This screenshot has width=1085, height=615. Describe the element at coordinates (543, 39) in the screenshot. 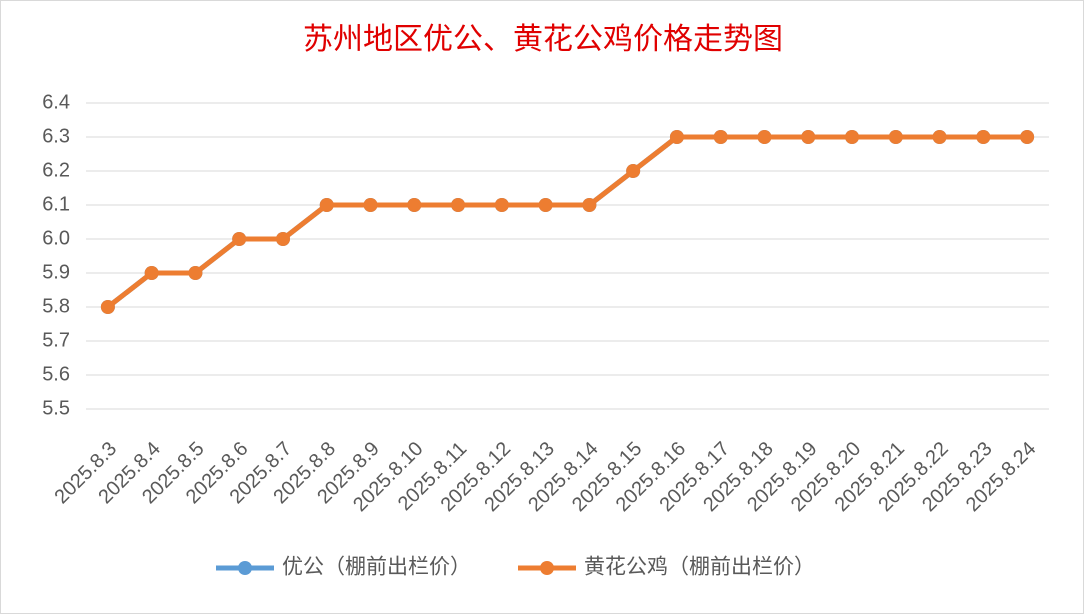

I see `chart-title: 苏州地区优公、黄花公鸡价格走势图` at that location.